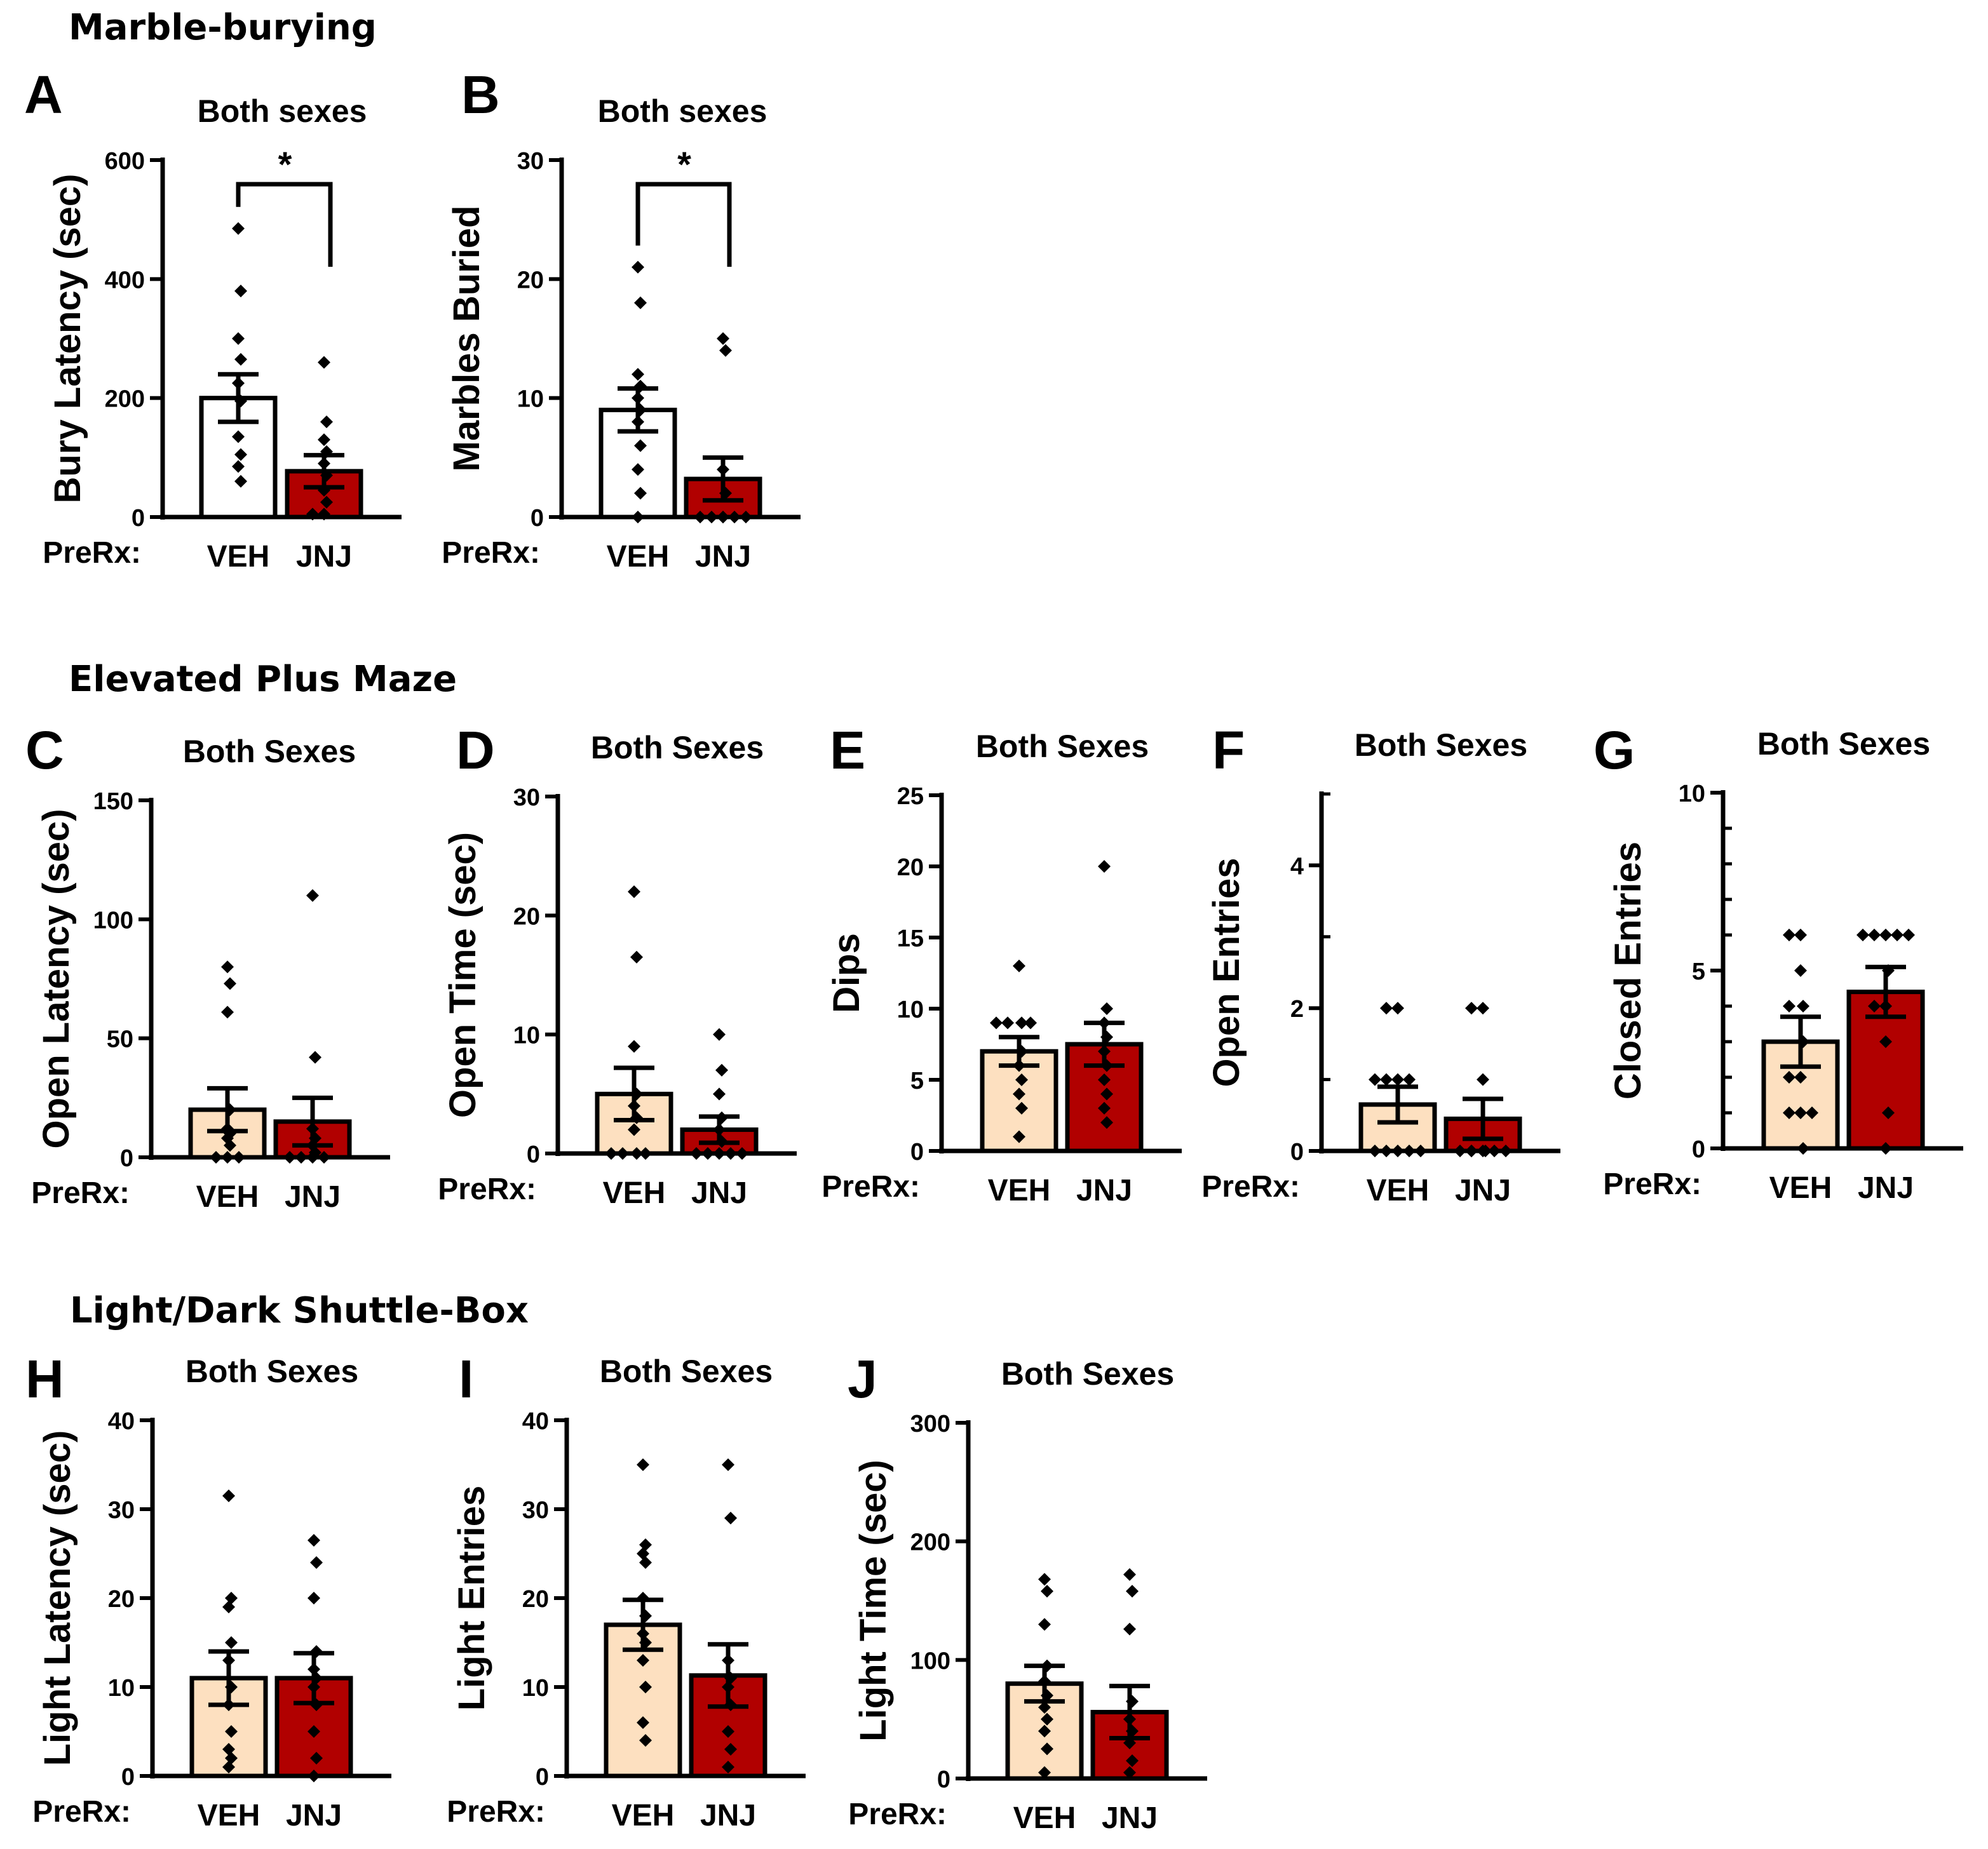  Describe the element at coordinates (862, 1379) in the screenshot. I see `panel-letter: J` at that location.